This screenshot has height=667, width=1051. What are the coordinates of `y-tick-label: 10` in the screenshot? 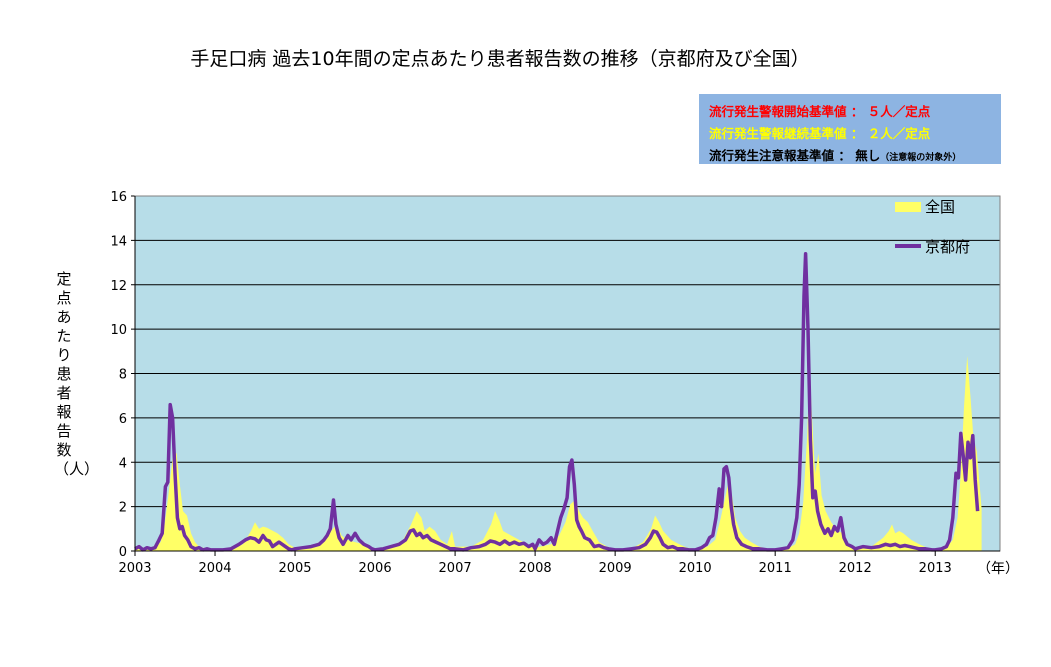 It's located at (118, 330).